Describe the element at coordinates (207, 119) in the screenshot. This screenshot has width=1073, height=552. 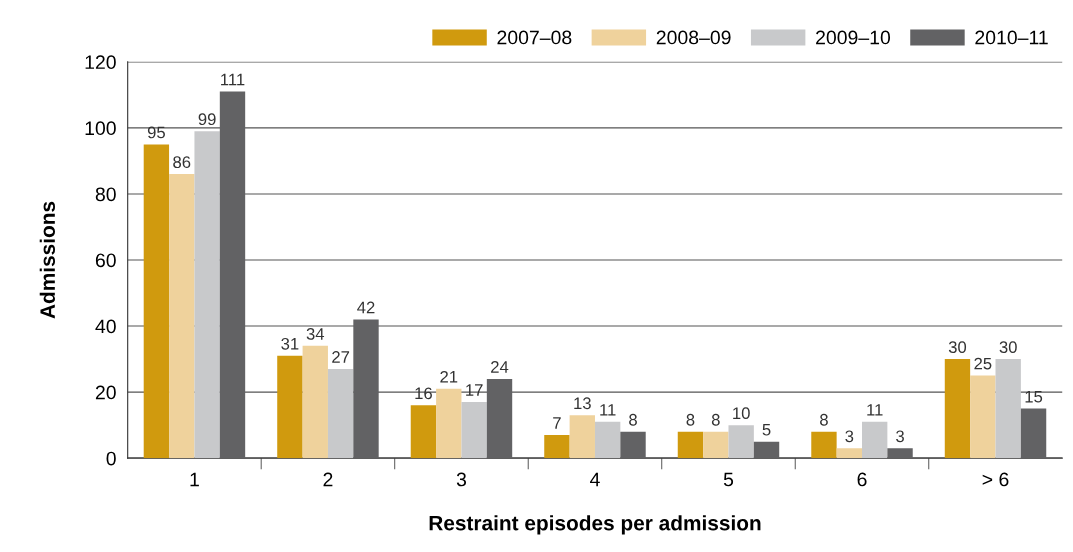
I see `data-label: 99` at that location.